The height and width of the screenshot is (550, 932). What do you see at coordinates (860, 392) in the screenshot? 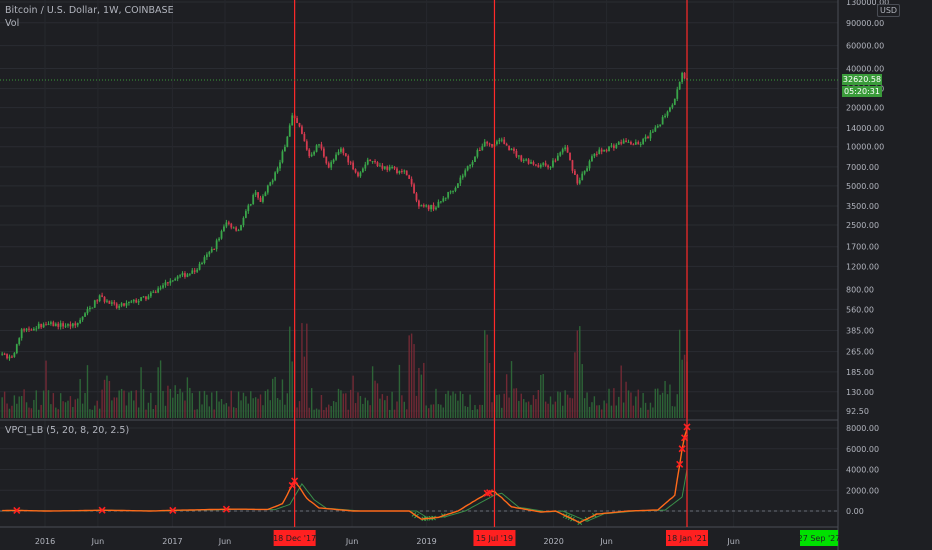
I see `price-axis-label: 130.00` at bounding box center [860, 392].